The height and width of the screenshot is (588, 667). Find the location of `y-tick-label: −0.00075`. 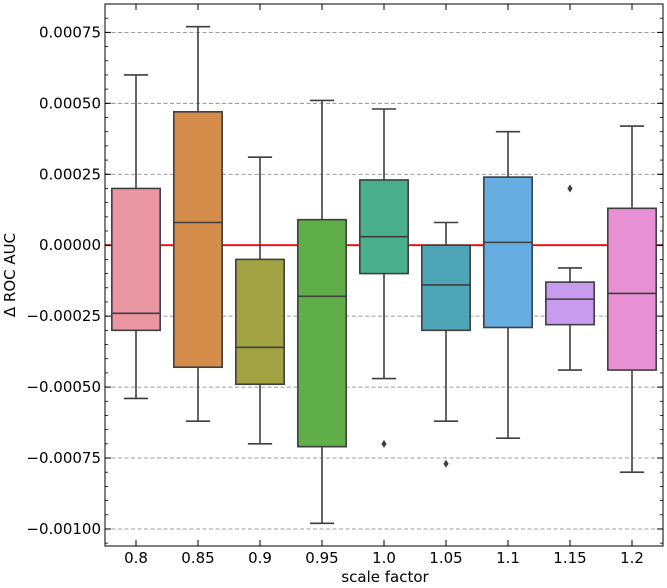

y-tick-label: −0.00075 is located at coordinates (63, 458).